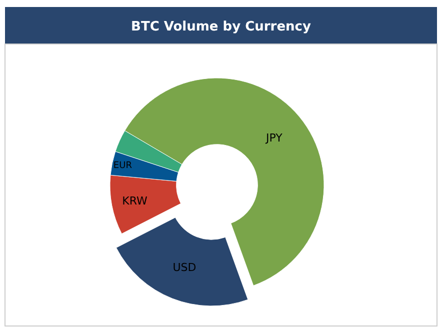 The image size is (442, 329). Describe the element at coordinates (273, 137) in the screenshot. I see `slice-label: JPY` at that location.